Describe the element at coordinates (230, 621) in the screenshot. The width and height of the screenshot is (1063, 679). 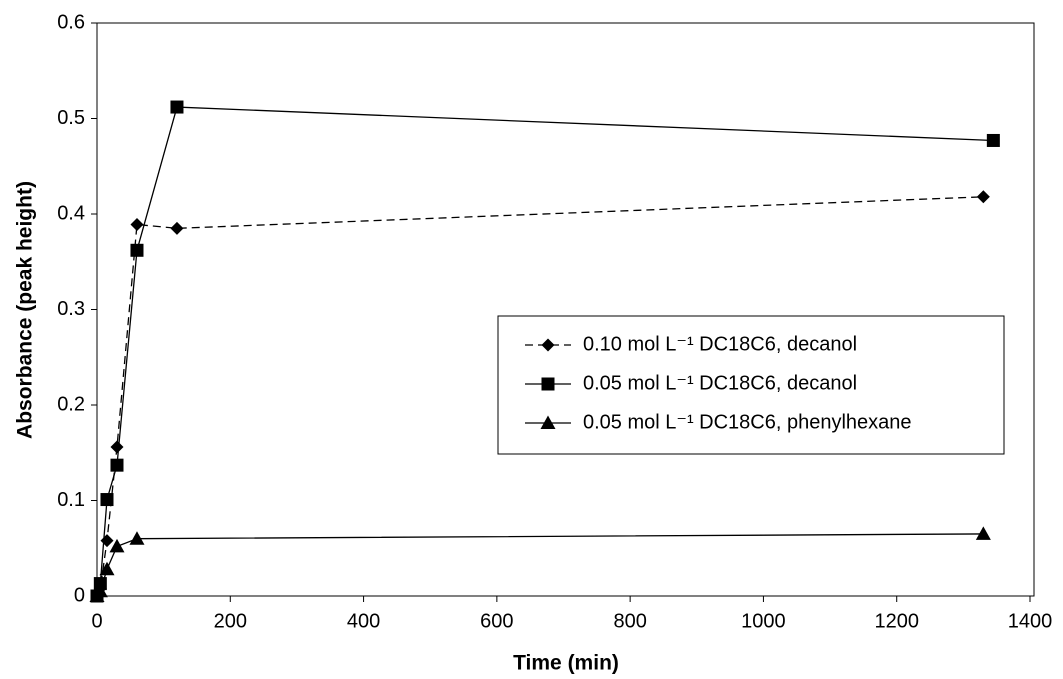
I see `x-tick-label: 200` at that location.